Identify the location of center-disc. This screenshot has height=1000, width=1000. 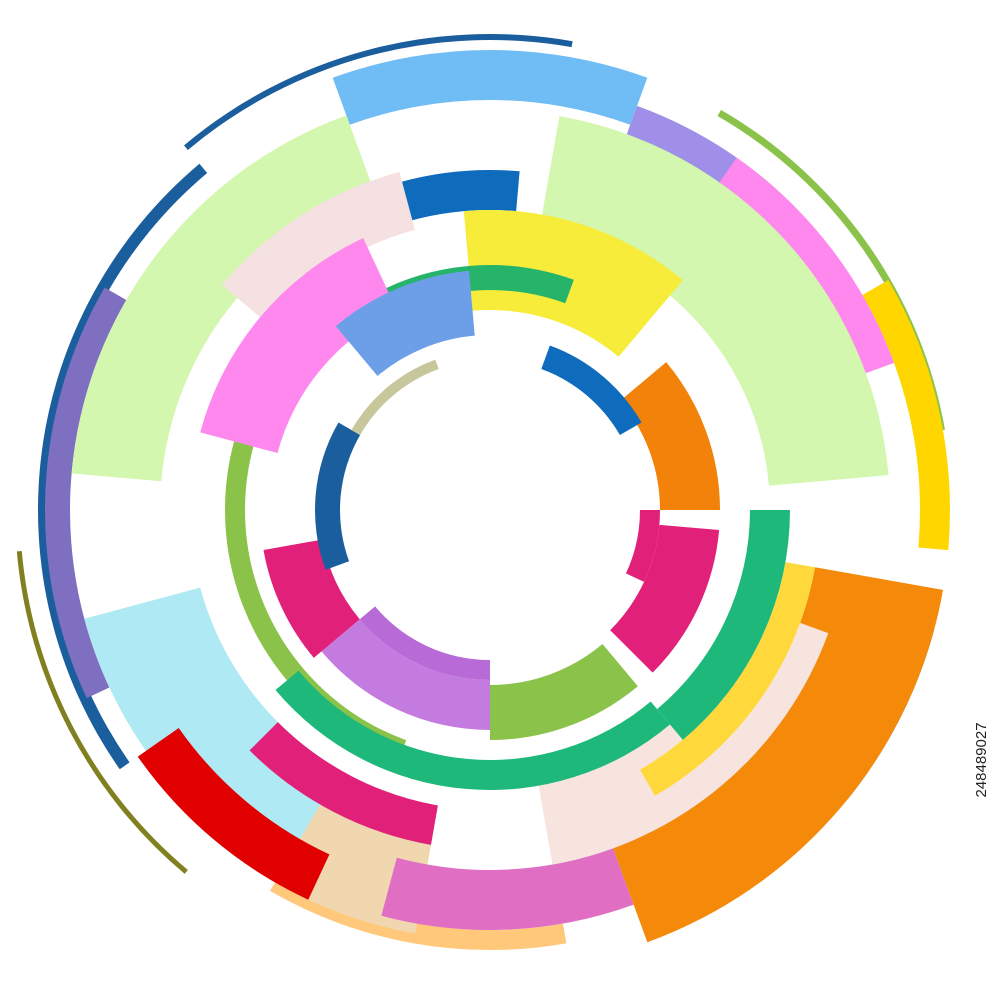
(490, 510).